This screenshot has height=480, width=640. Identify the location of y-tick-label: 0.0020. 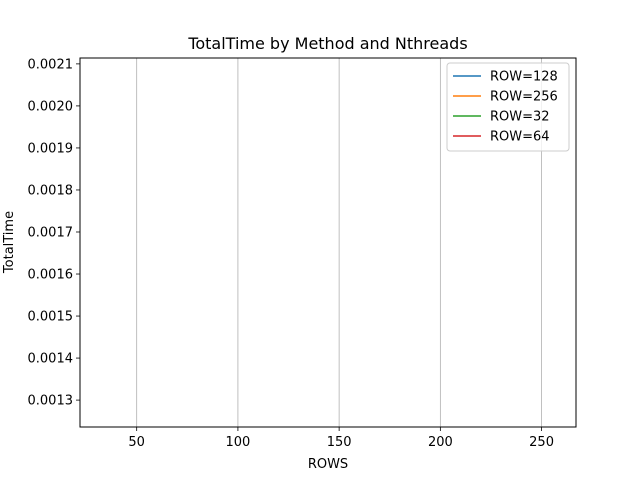
(51, 106).